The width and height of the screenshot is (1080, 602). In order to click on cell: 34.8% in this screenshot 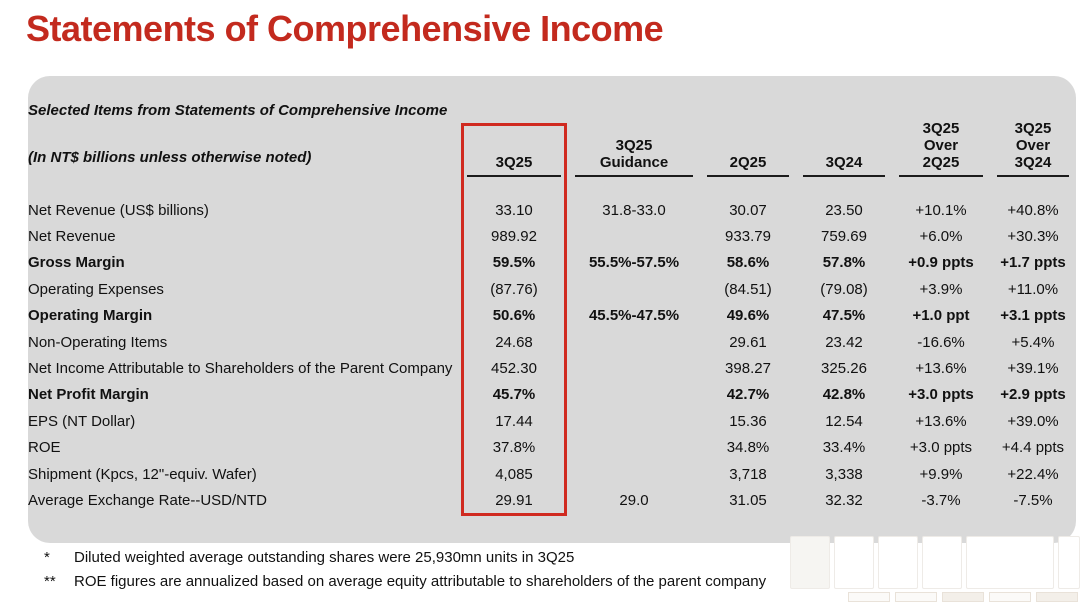, I will do `click(748, 448)`.